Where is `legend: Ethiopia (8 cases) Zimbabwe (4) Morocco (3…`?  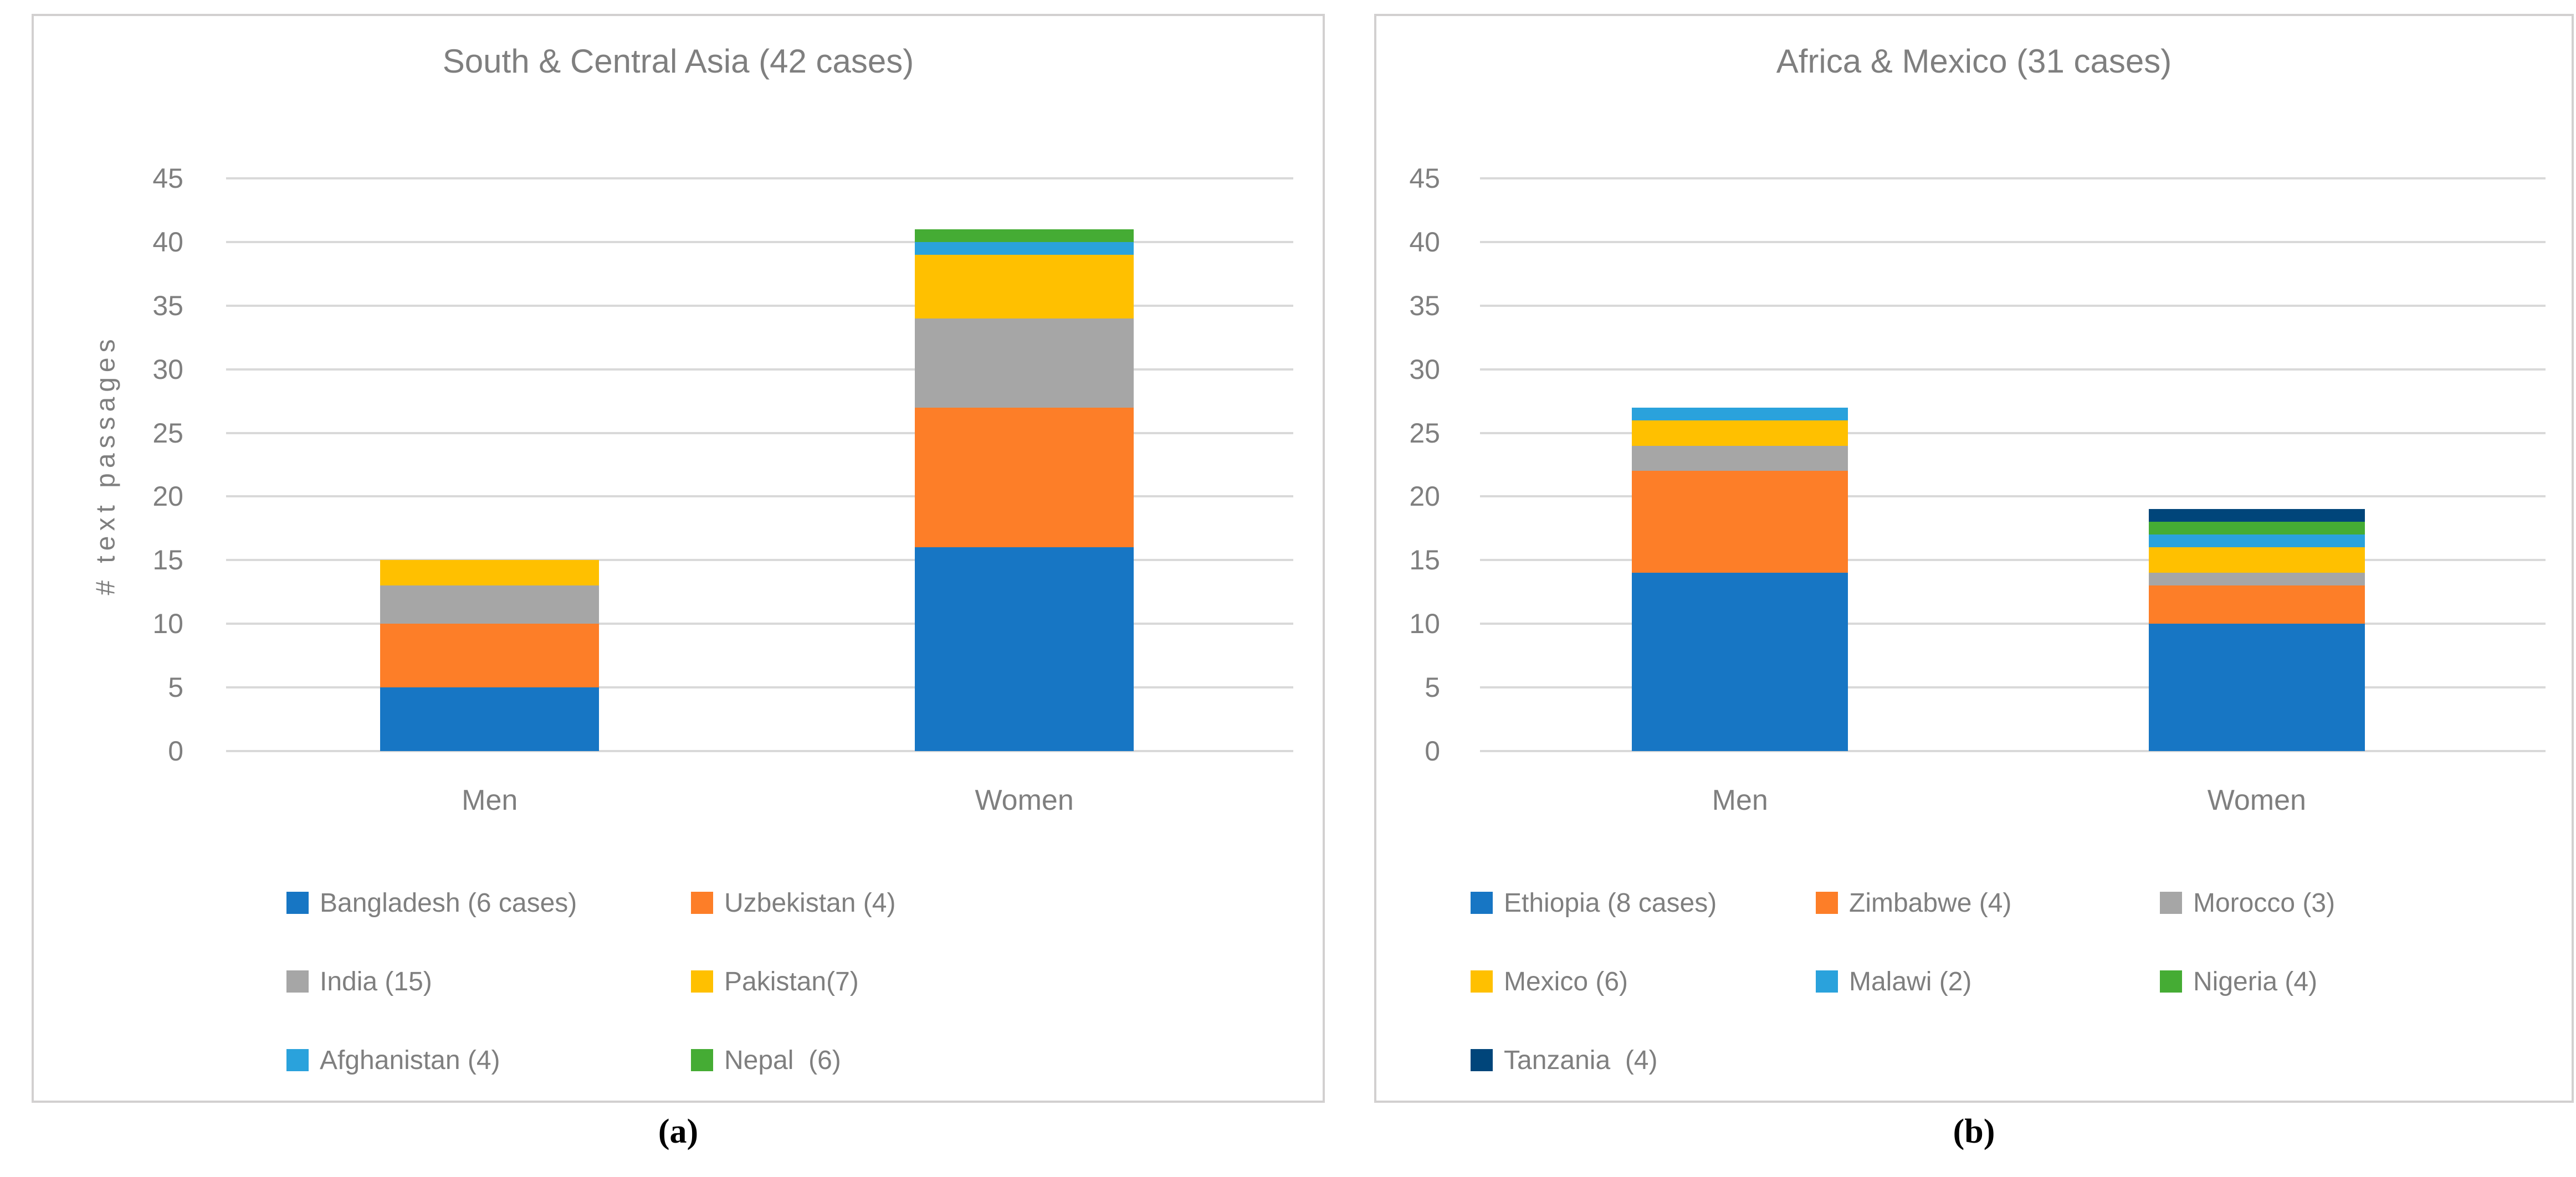 legend: Ethiopia (8 cases) Zimbabwe (4) Morocco (3… is located at coordinates (1903, 981).